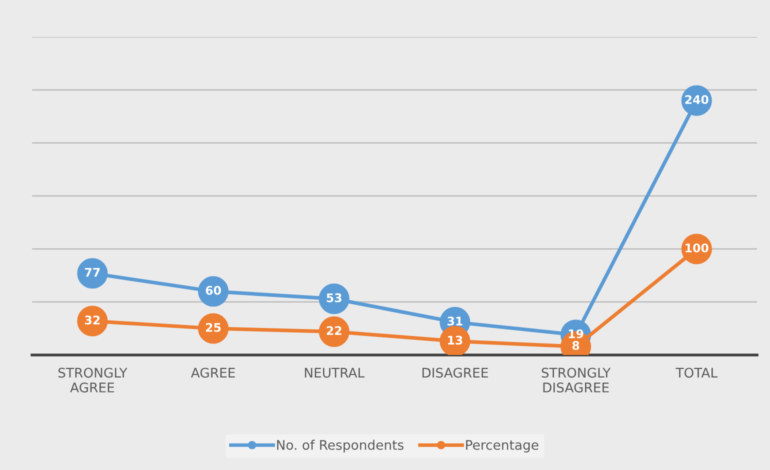 The width and height of the screenshot is (770, 470). What do you see at coordinates (697, 247) in the screenshot?
I see `data-label: 100` at bounding box center [697, 247].